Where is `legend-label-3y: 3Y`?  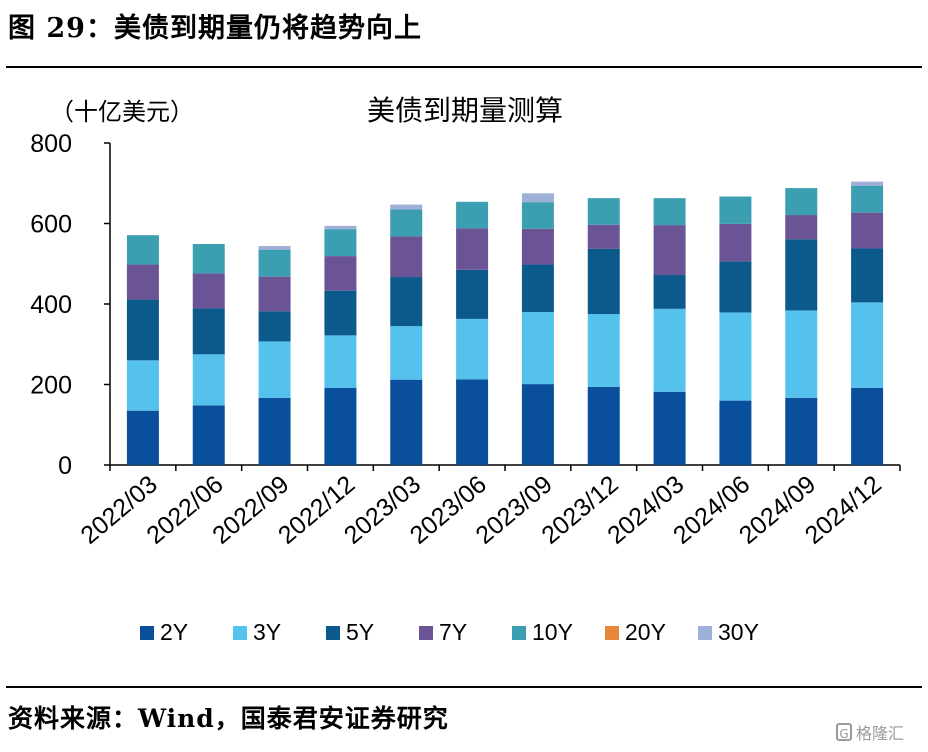 legend-label-3y: 3Y is located at coordinates (267, 632).